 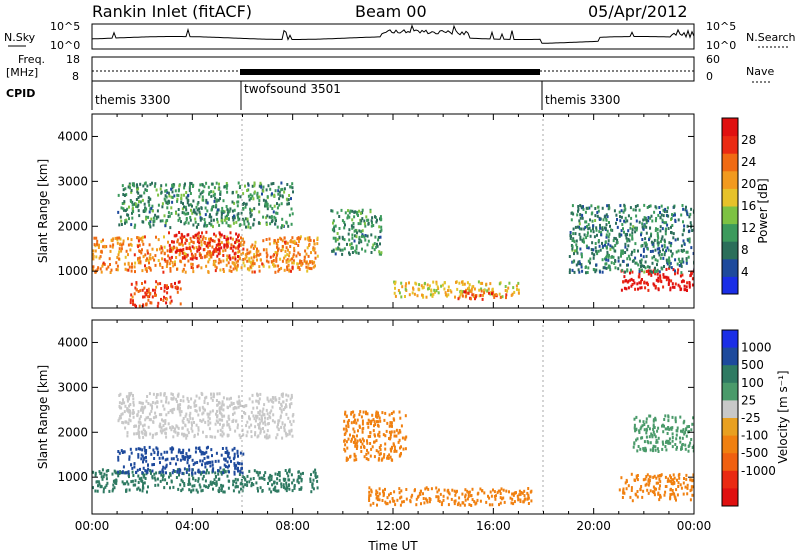 I want to click on y-tick-label: 4000, so click(x=72, y=342).